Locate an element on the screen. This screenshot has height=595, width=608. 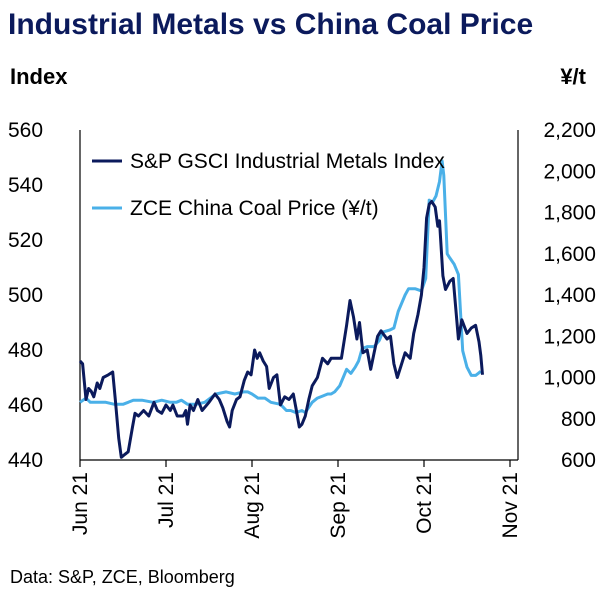
left-tick-label: 520 is located at coordinates (25, 240).